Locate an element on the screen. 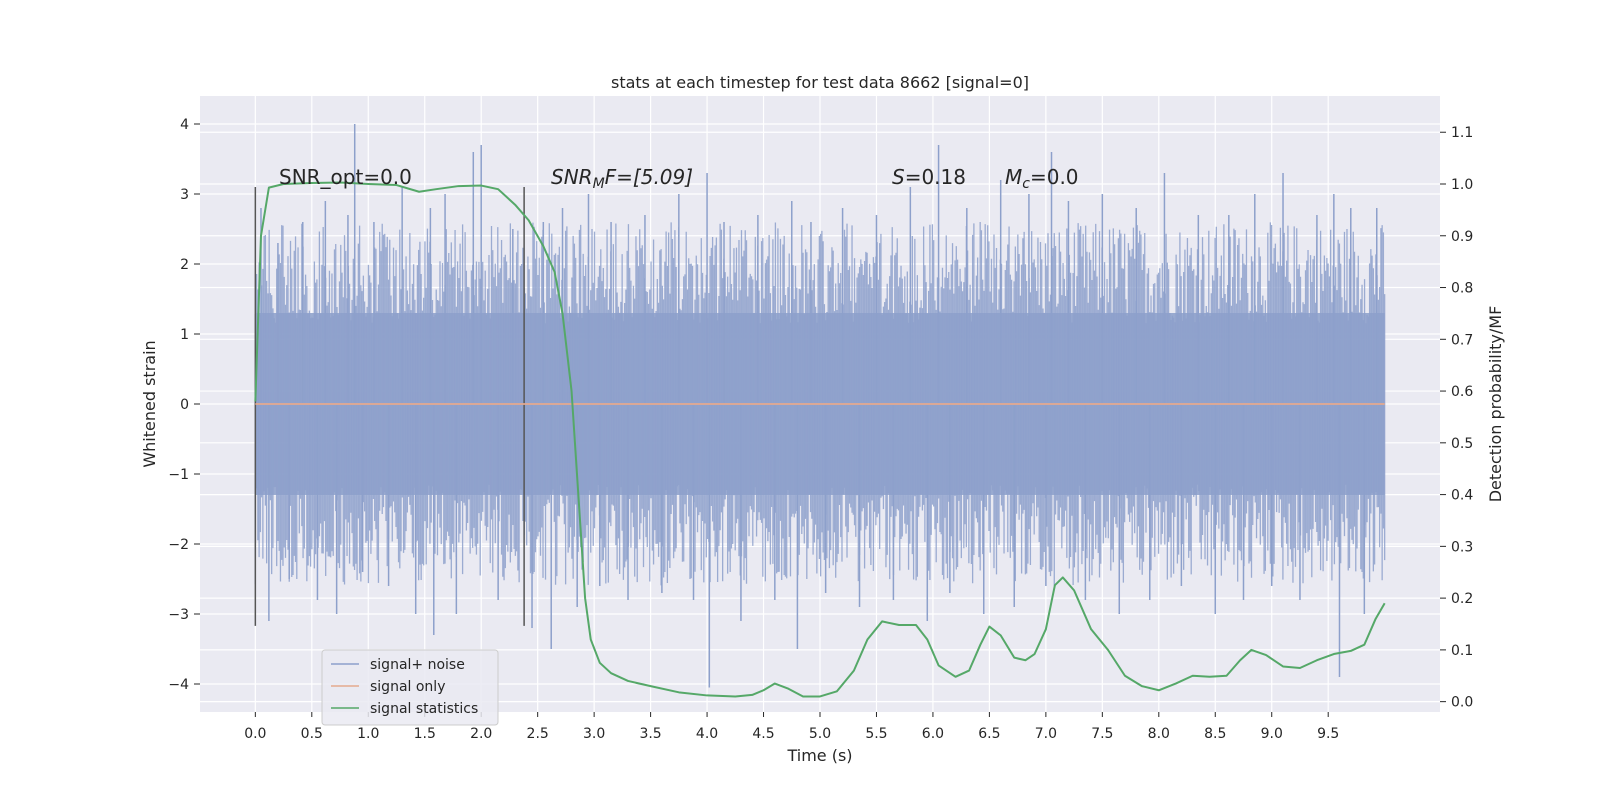 Image resolution: width=1600 pixels, height=800 pixels. annotation-snr-opt: SNR_opt=0.0 is located at coordinates (345, 177).